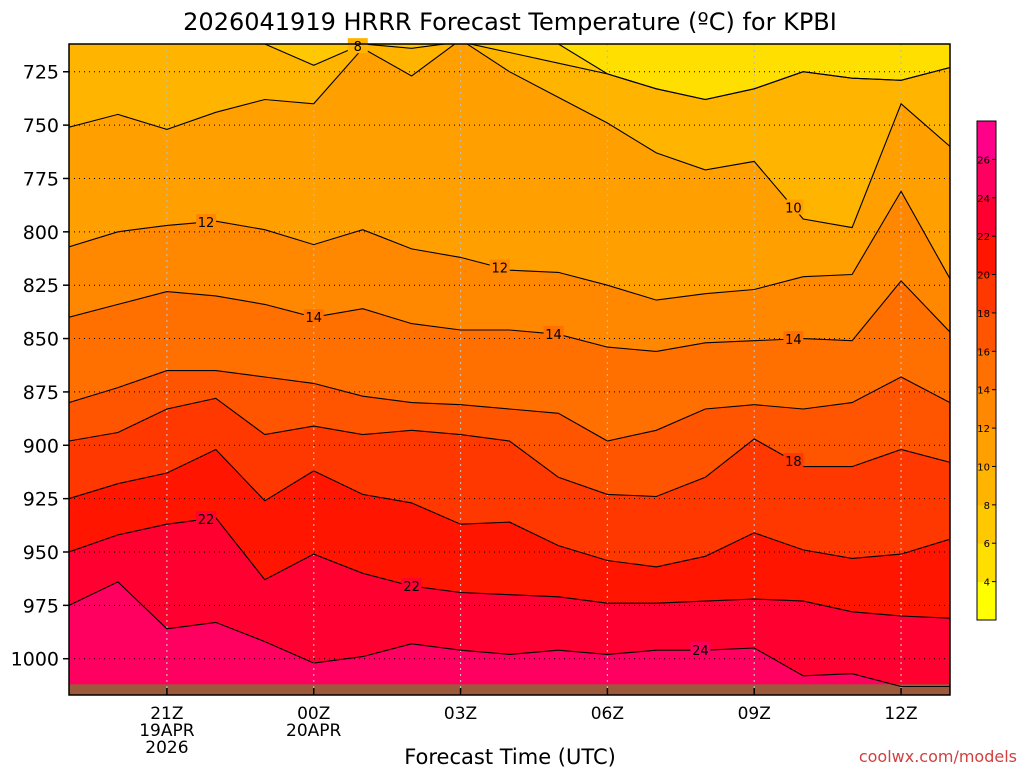  I want to click on colorbar-tick-label: 8, so click(987, 506).